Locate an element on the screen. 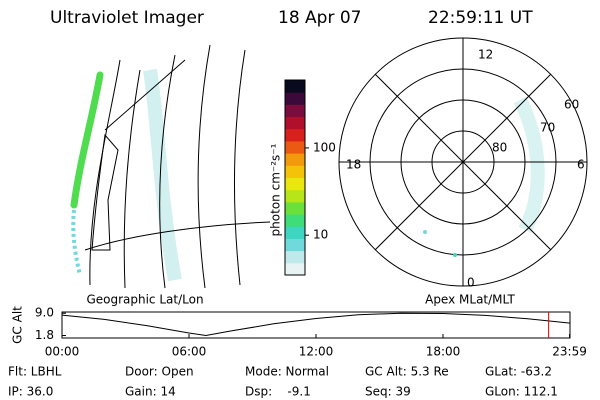 The image size is (600, 400). colorbar-tick-label: 10 is located at coordinates (320, 235).